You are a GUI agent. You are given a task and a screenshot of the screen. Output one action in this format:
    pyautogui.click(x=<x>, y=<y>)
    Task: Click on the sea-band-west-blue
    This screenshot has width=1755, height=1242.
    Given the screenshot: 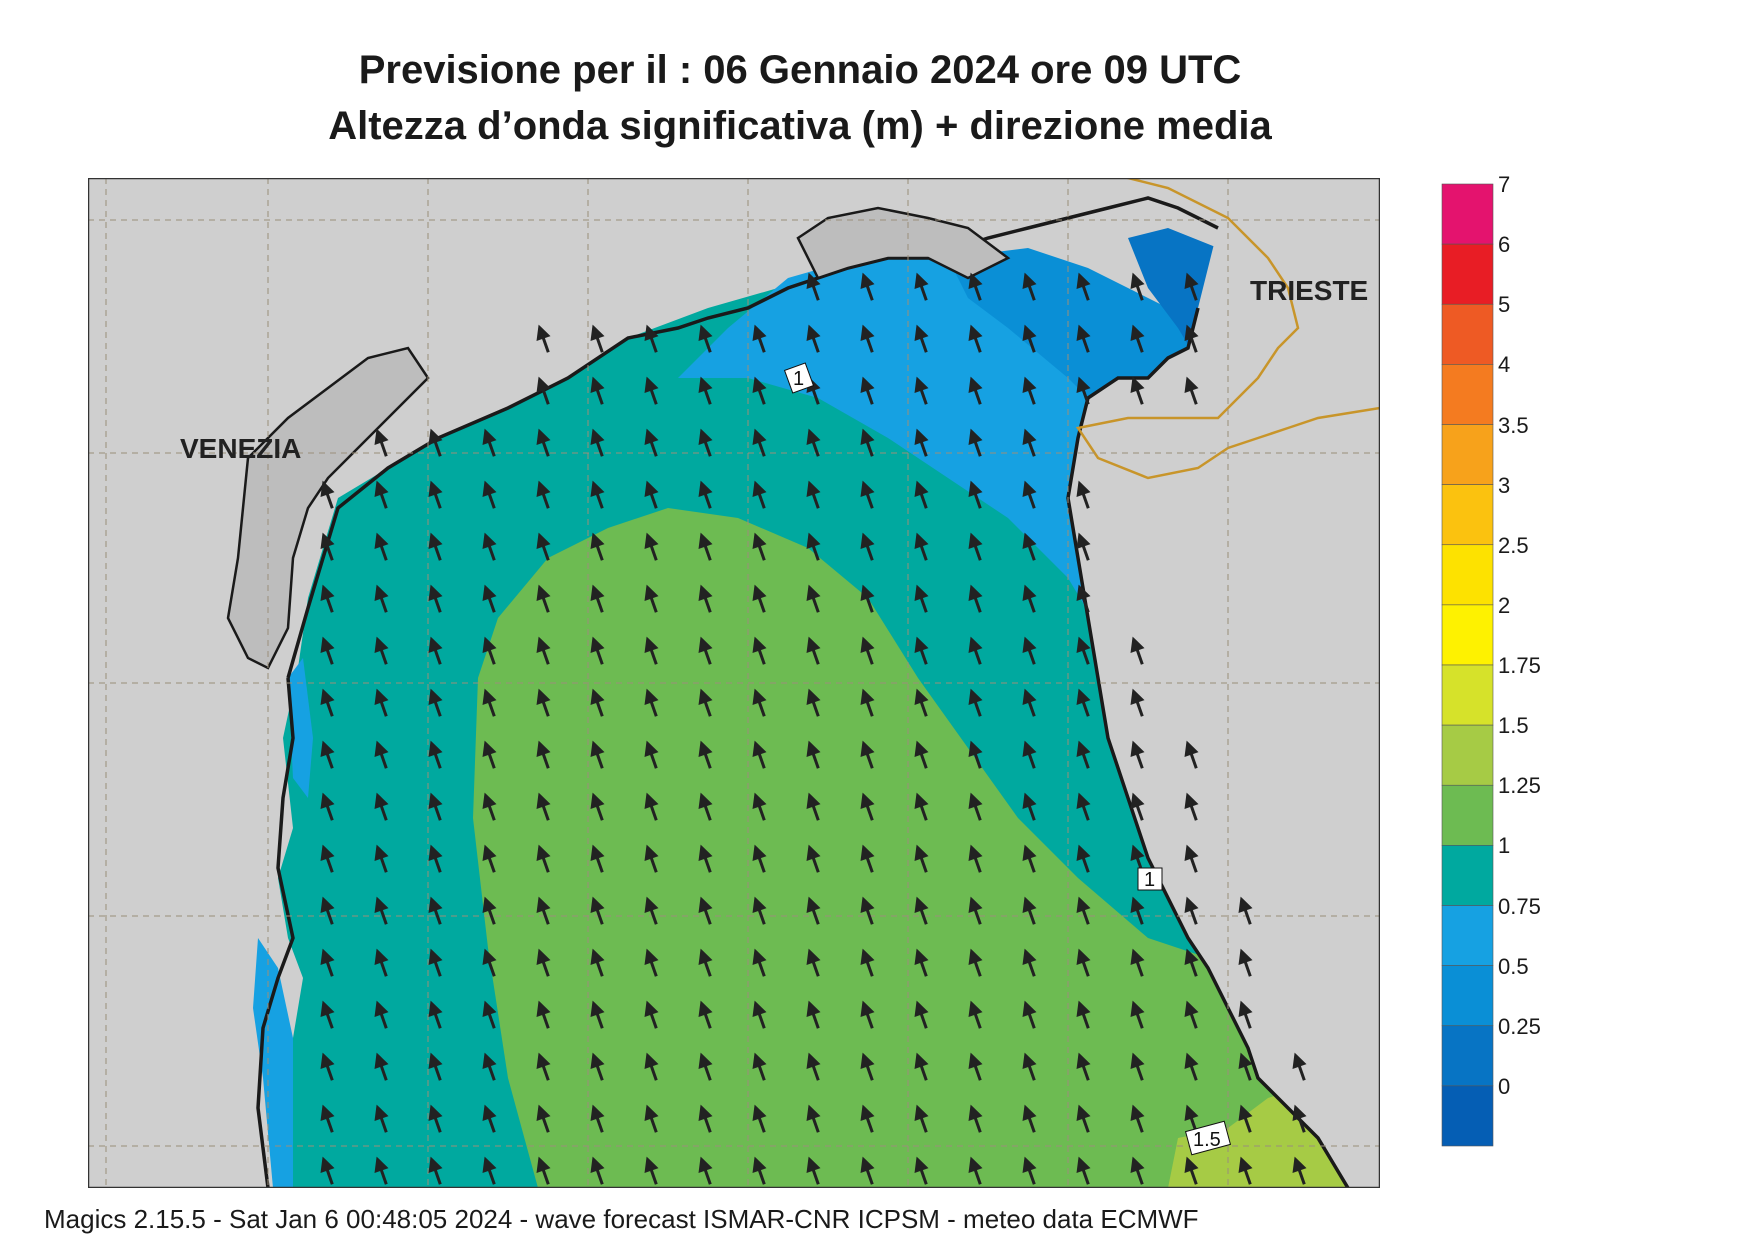 What is the action you would take?
    pyautogui.click(x=273, y=1063)
    